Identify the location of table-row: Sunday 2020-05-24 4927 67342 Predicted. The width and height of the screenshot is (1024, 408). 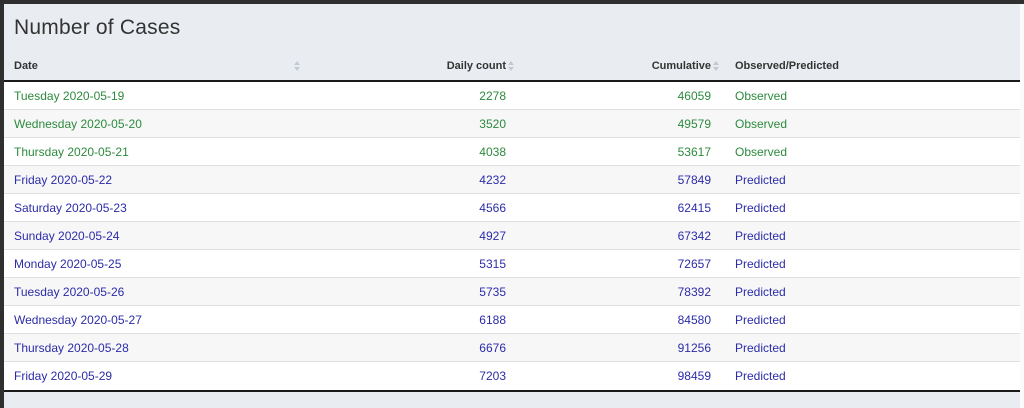
(514, 236).